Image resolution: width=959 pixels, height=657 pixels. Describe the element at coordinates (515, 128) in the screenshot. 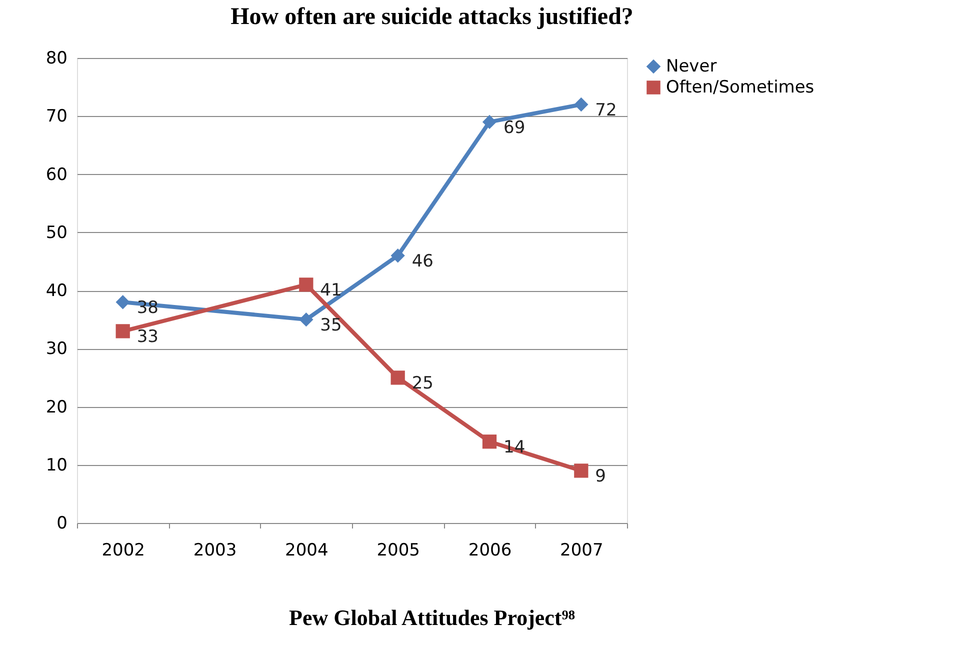

I see `data-label: 69` at that location.